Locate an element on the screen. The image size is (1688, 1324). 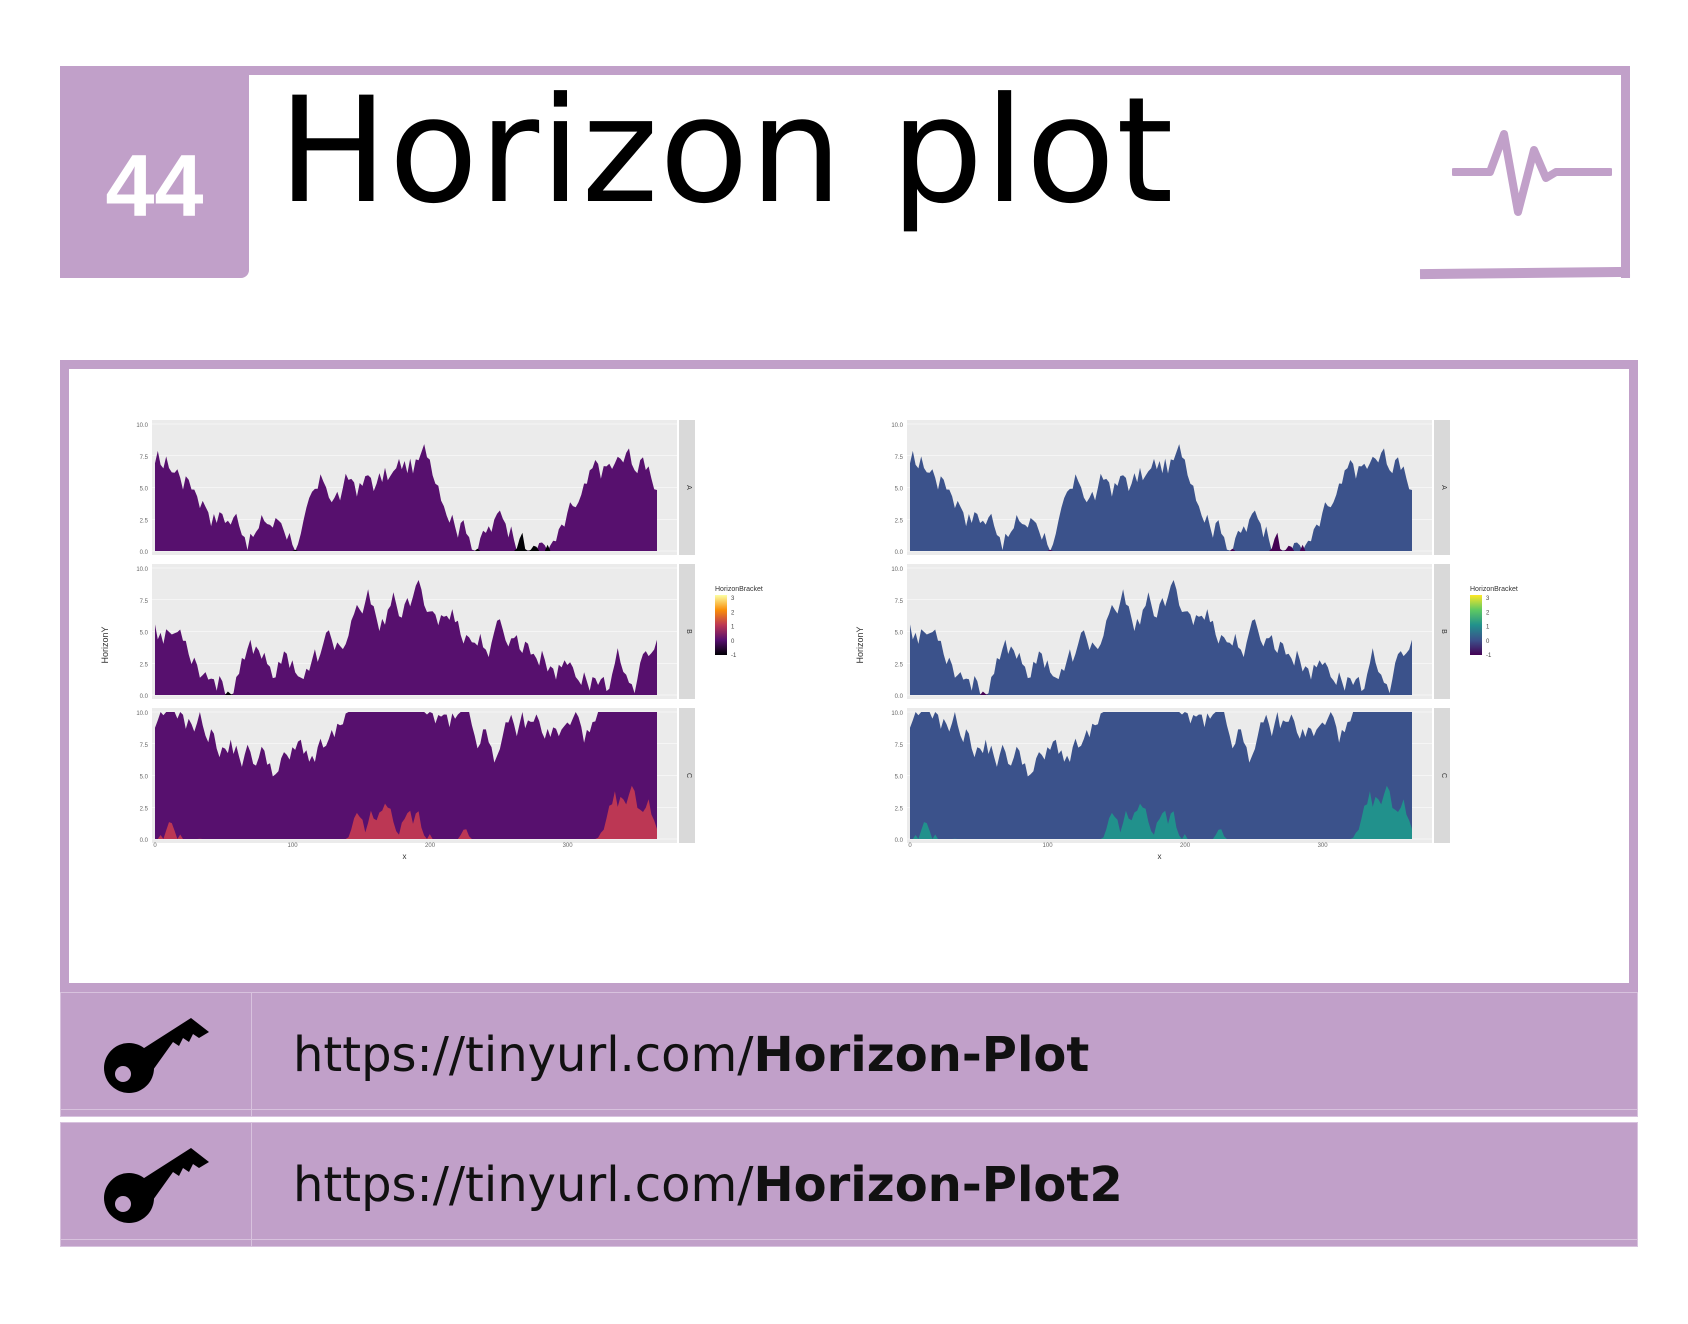
link-slug: Horizon-Plot2 is located at coordinates (938, 1184).